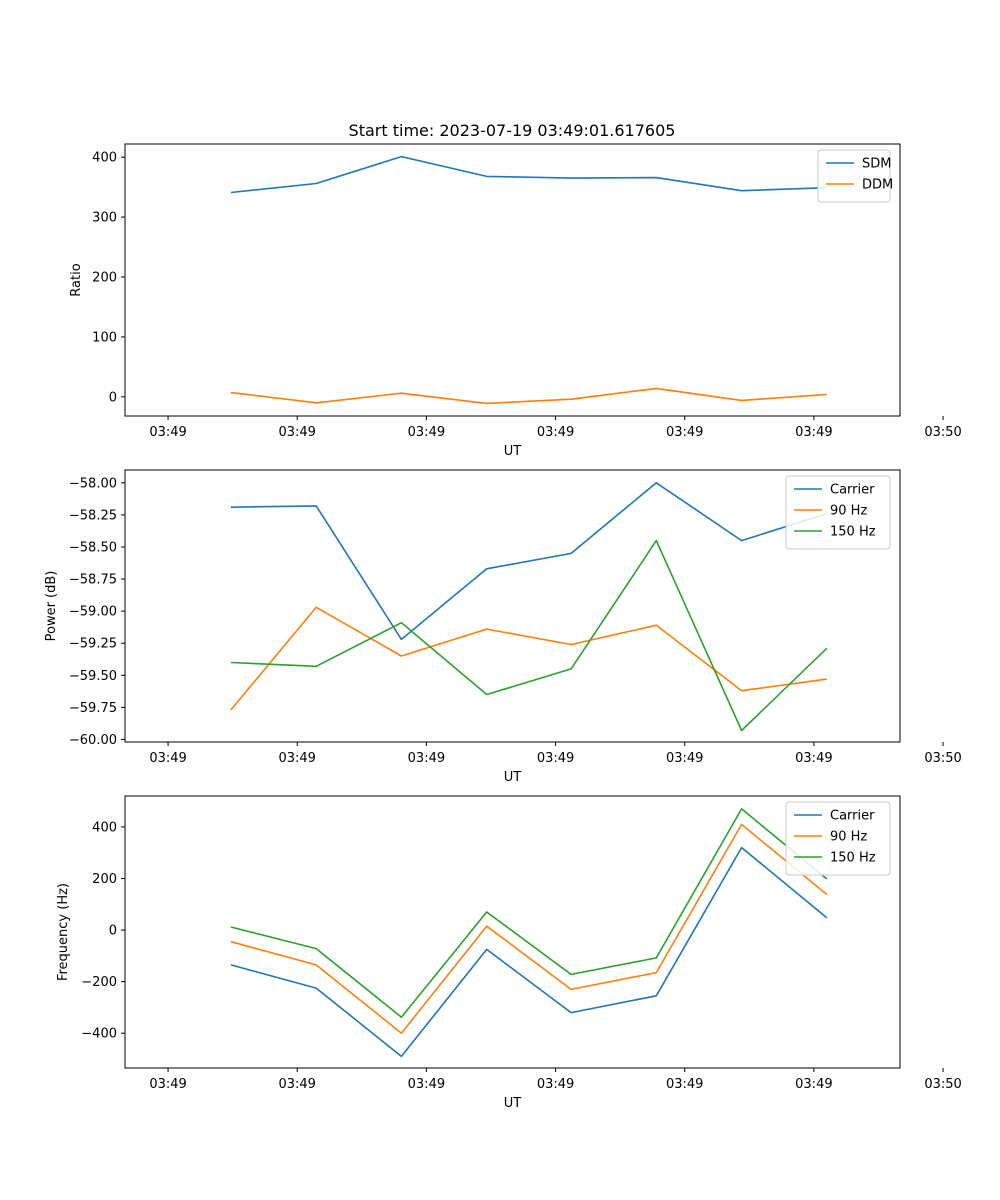  I want to click on y-tick-label: −200, so click(99, 982).